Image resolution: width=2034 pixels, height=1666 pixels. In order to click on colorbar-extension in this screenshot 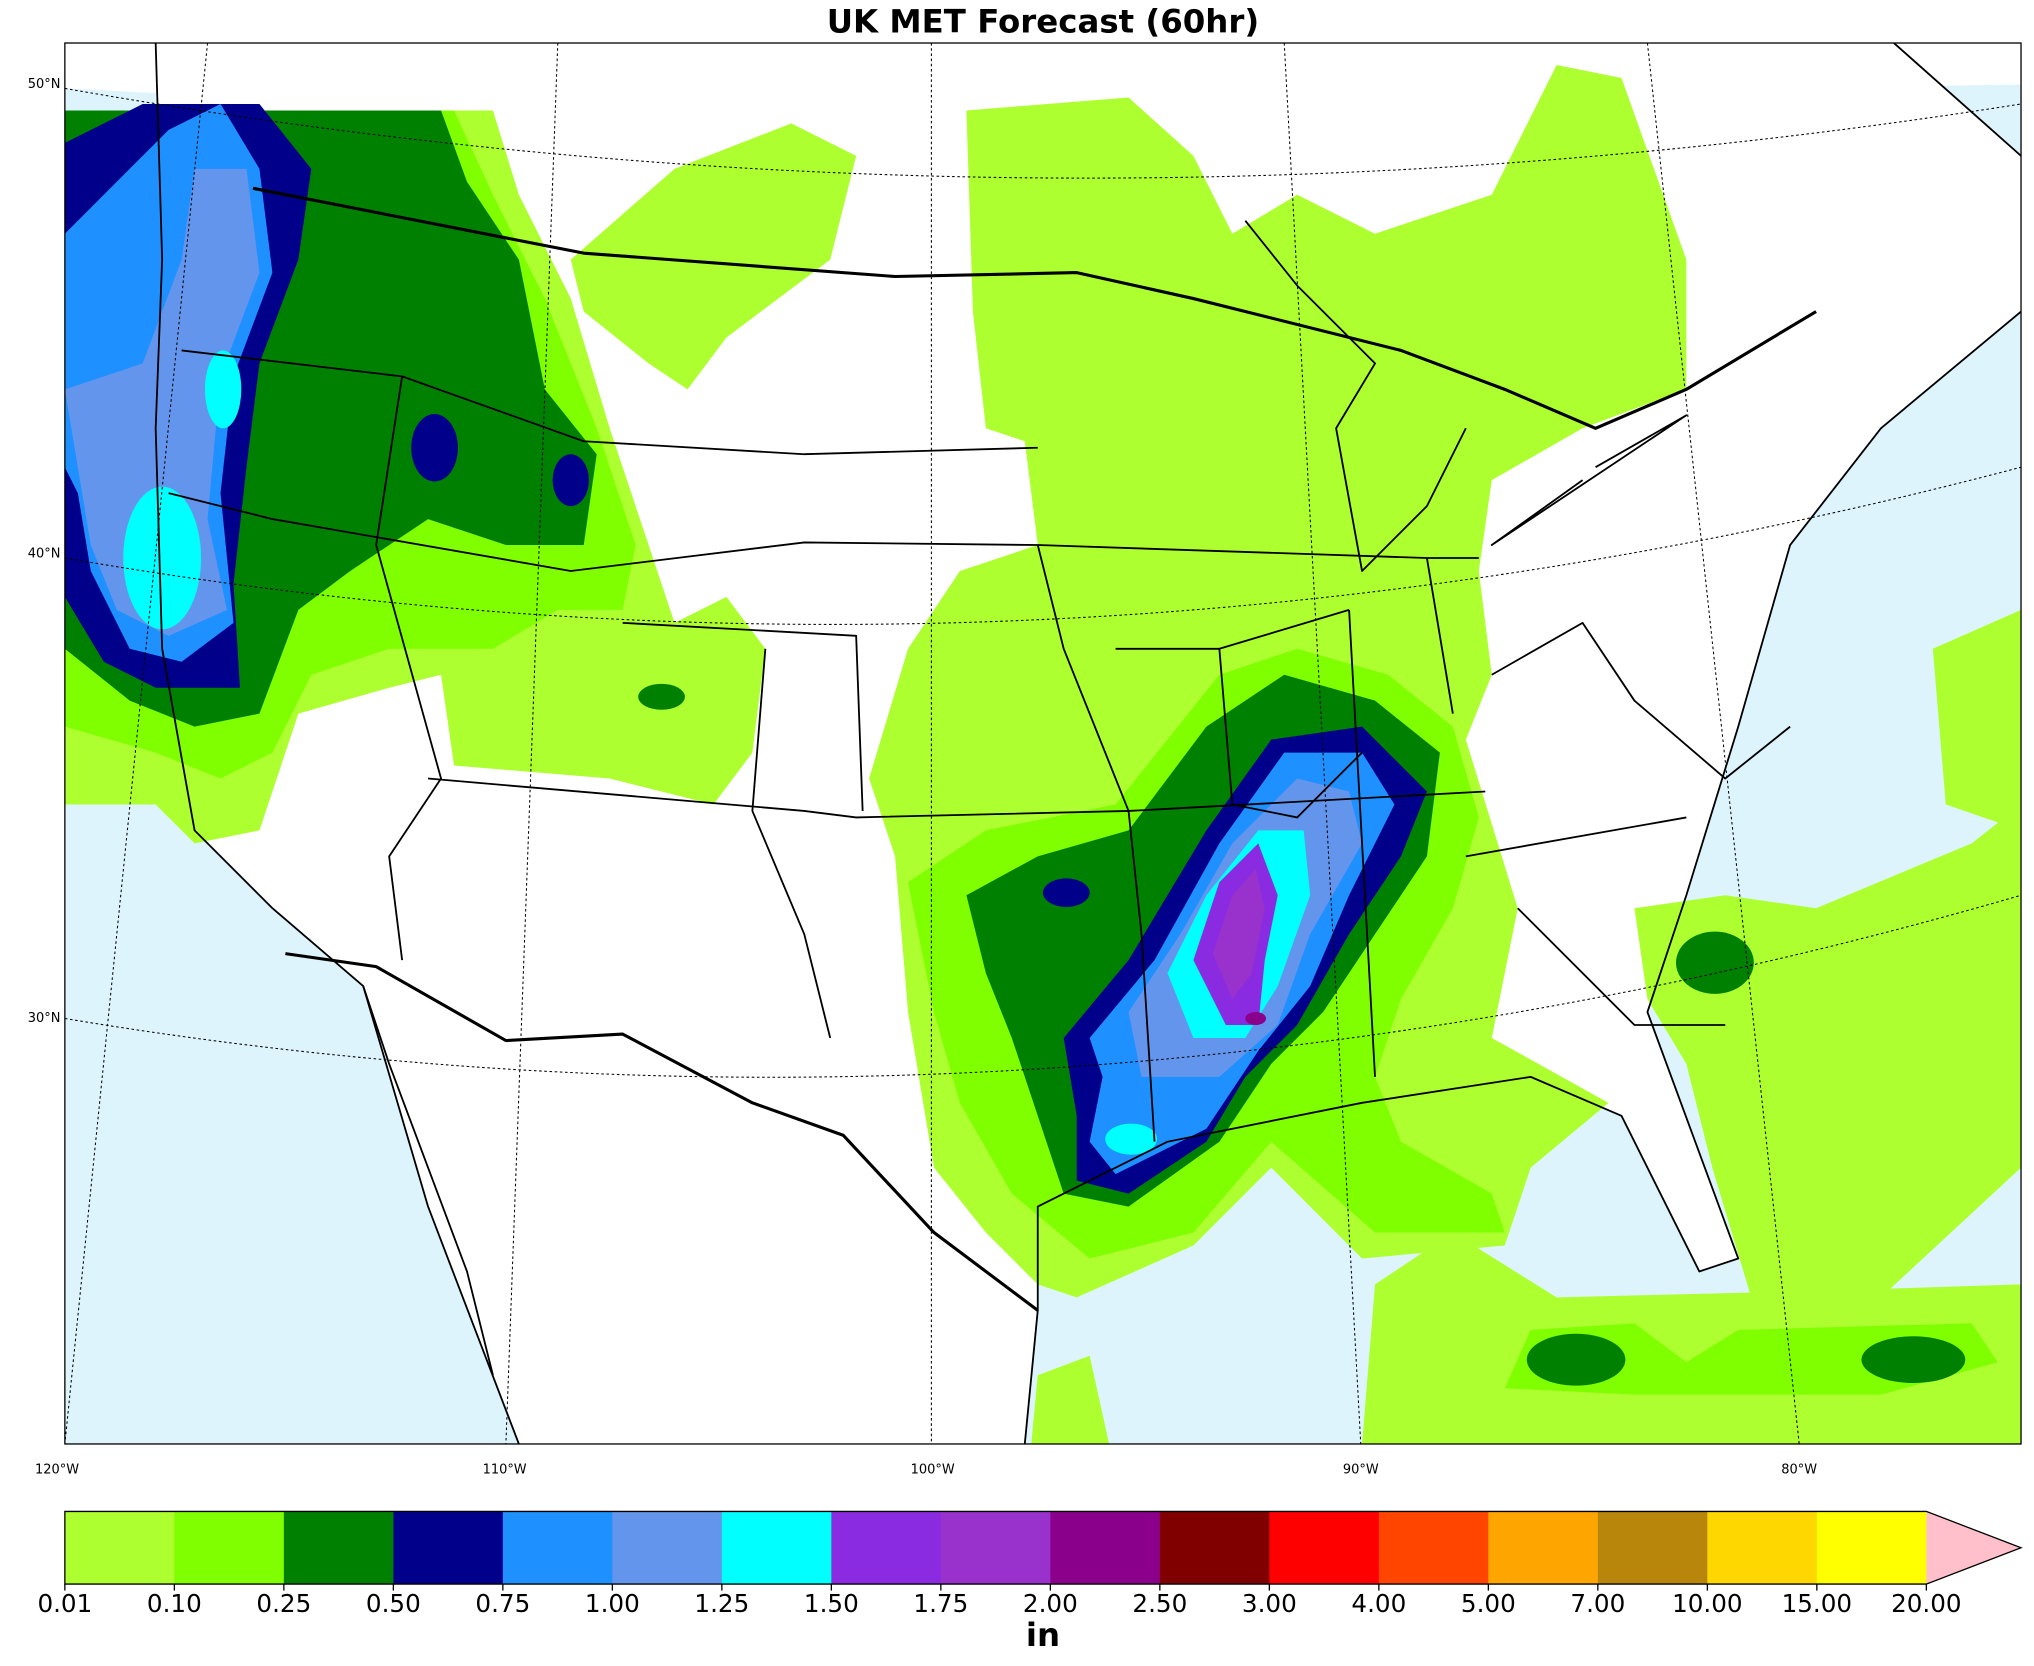, I will do `click(1974, 1548)`.